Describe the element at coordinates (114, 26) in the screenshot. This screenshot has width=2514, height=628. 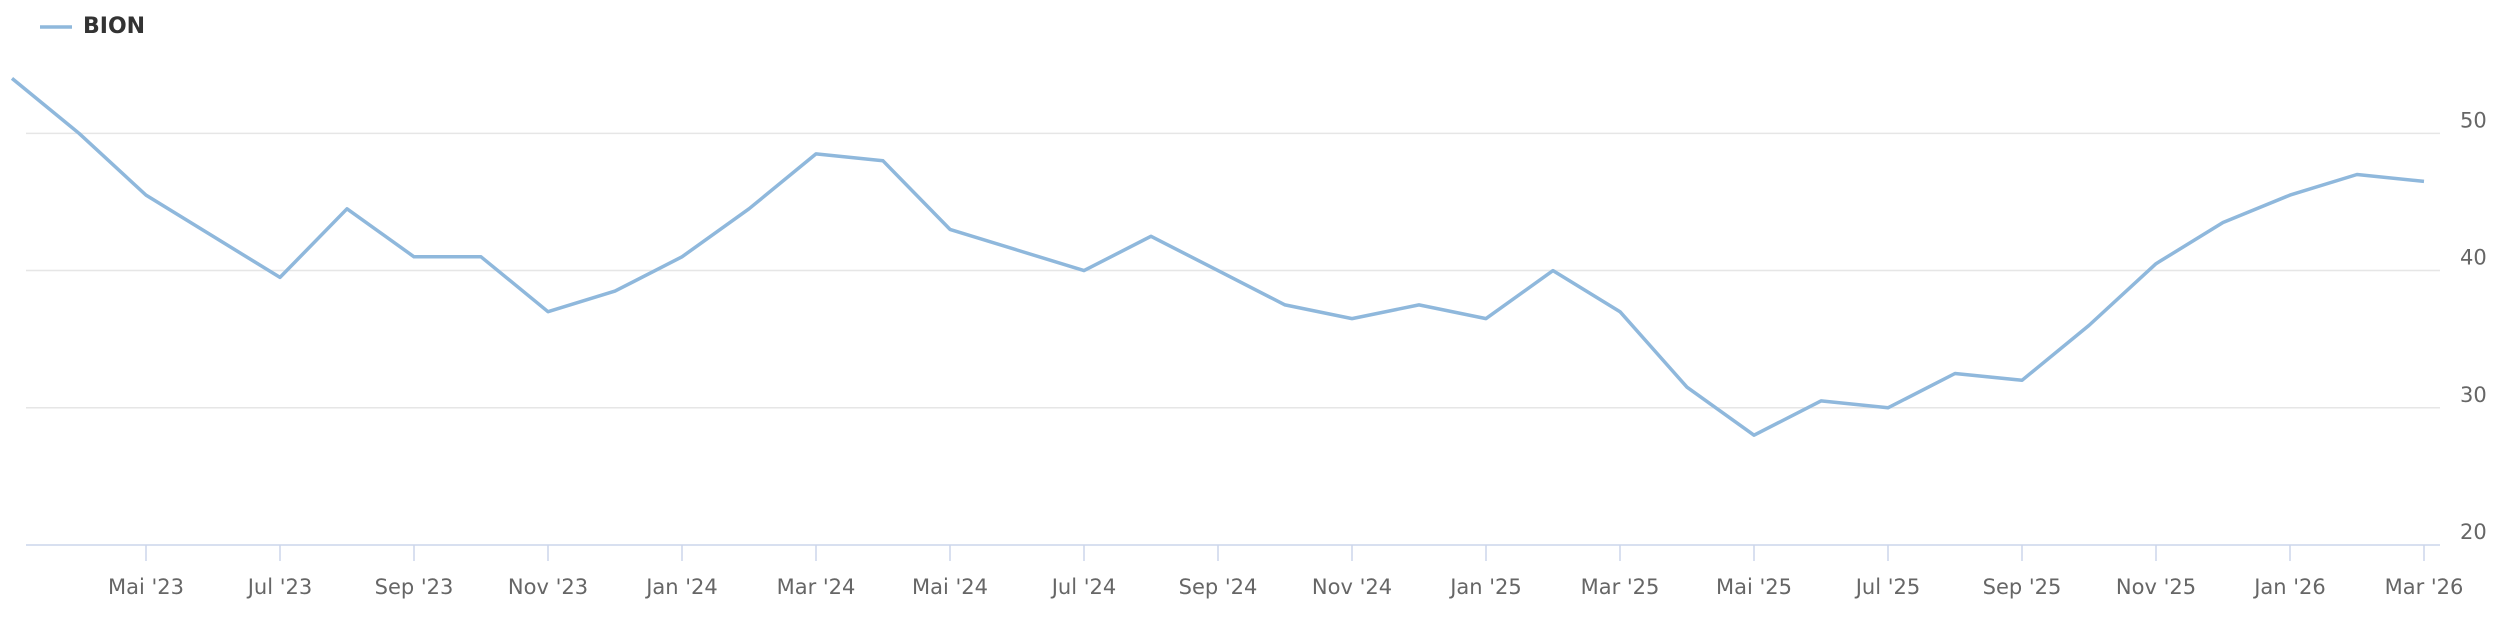
I see `legend-label: BION` at that location.